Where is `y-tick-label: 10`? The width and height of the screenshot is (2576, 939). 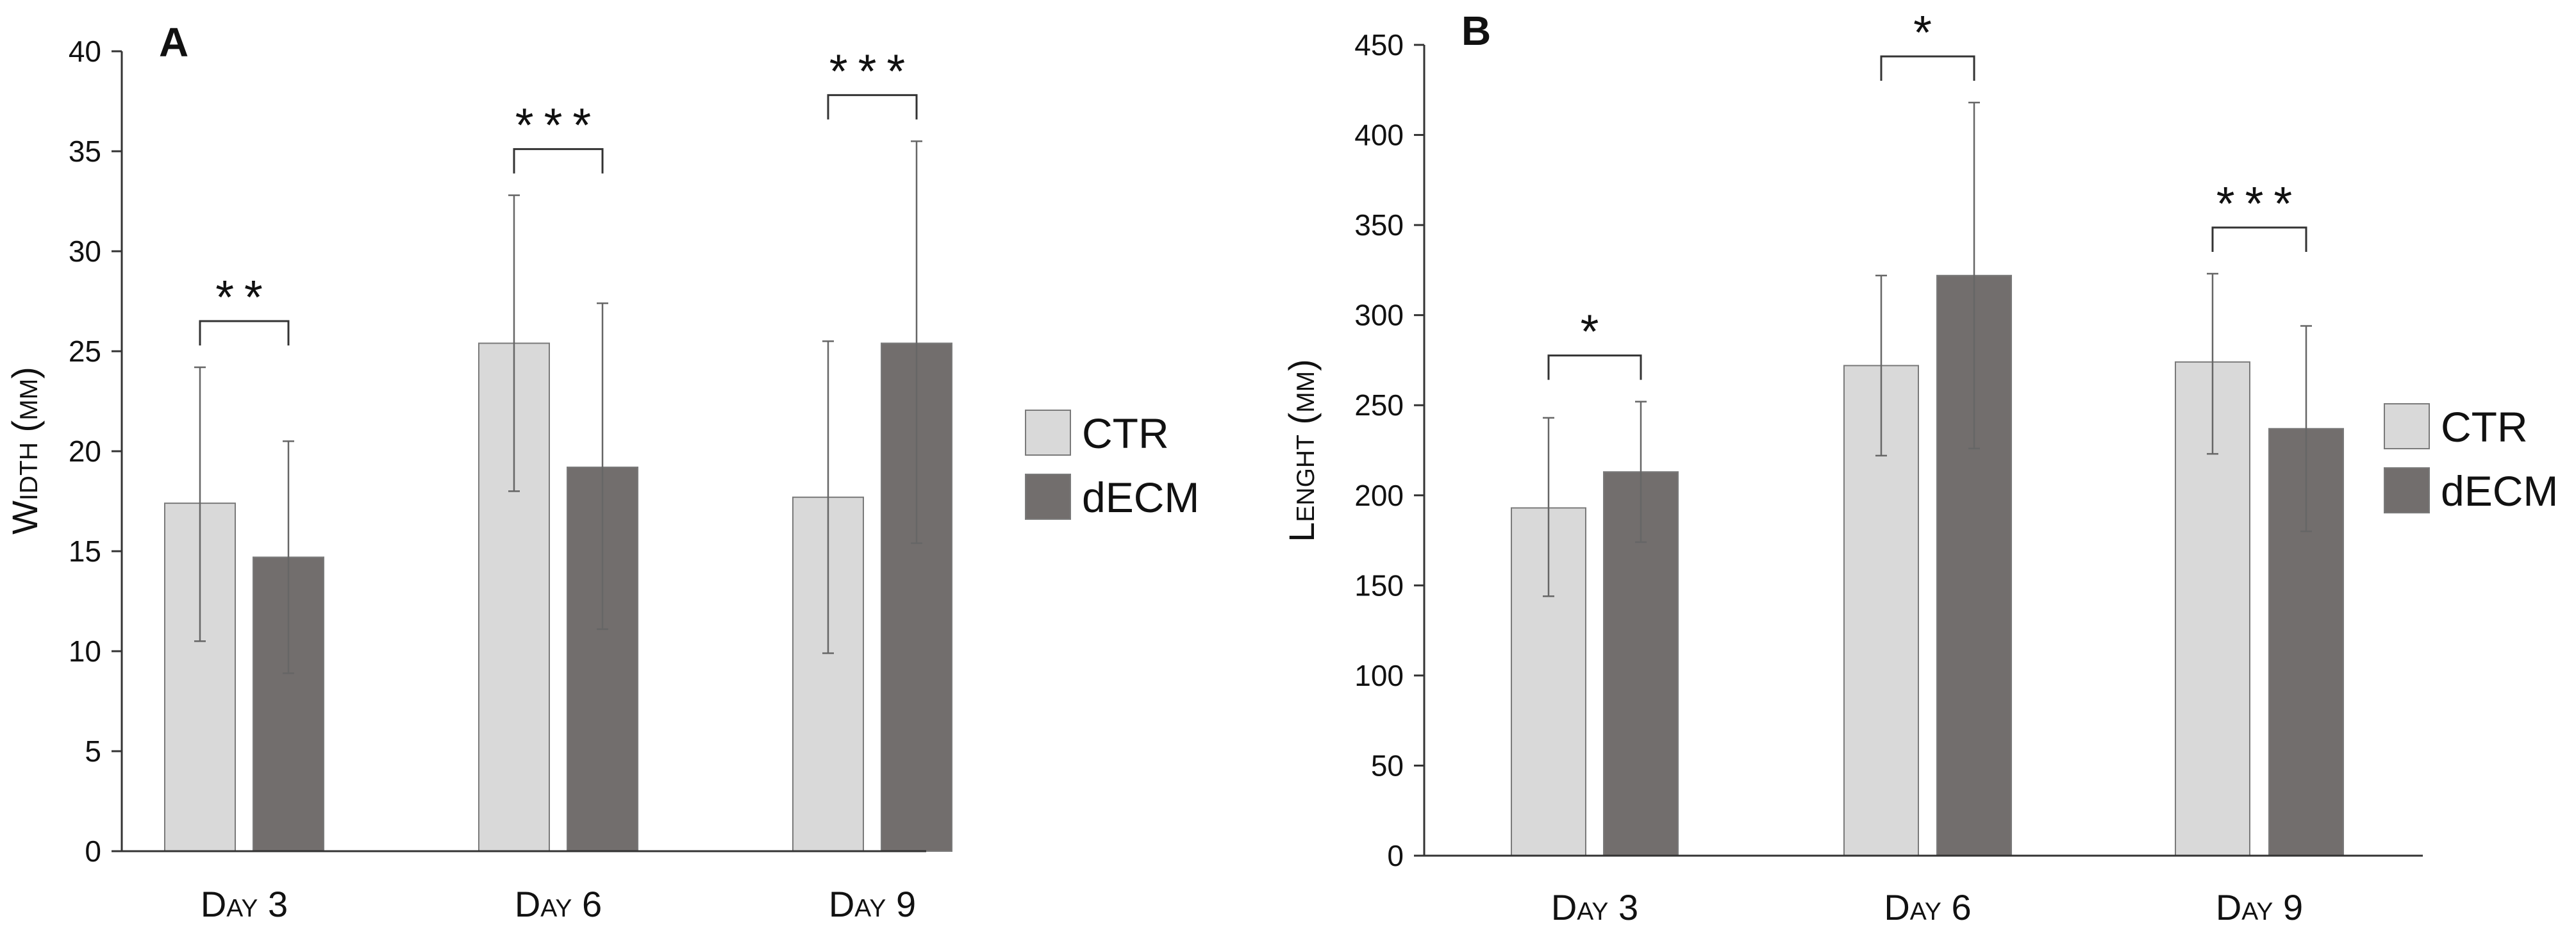
y-tick-label: 10 is located at coordinates (85, 652).